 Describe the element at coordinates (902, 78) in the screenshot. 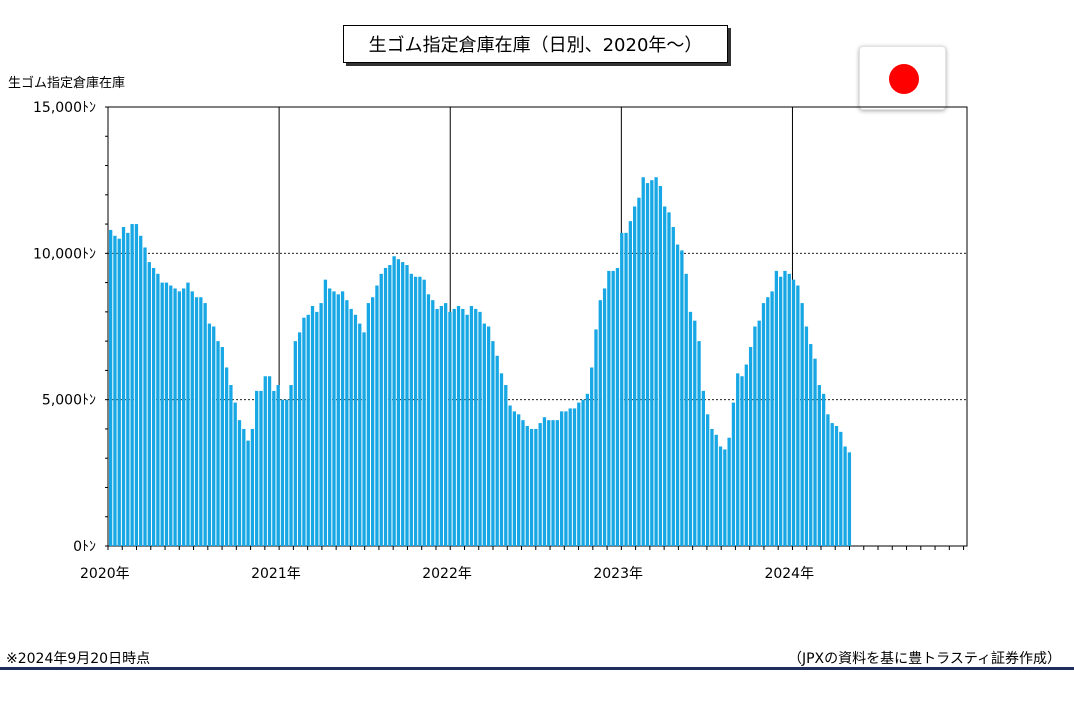

I see `japan-flag-icon` at that location.